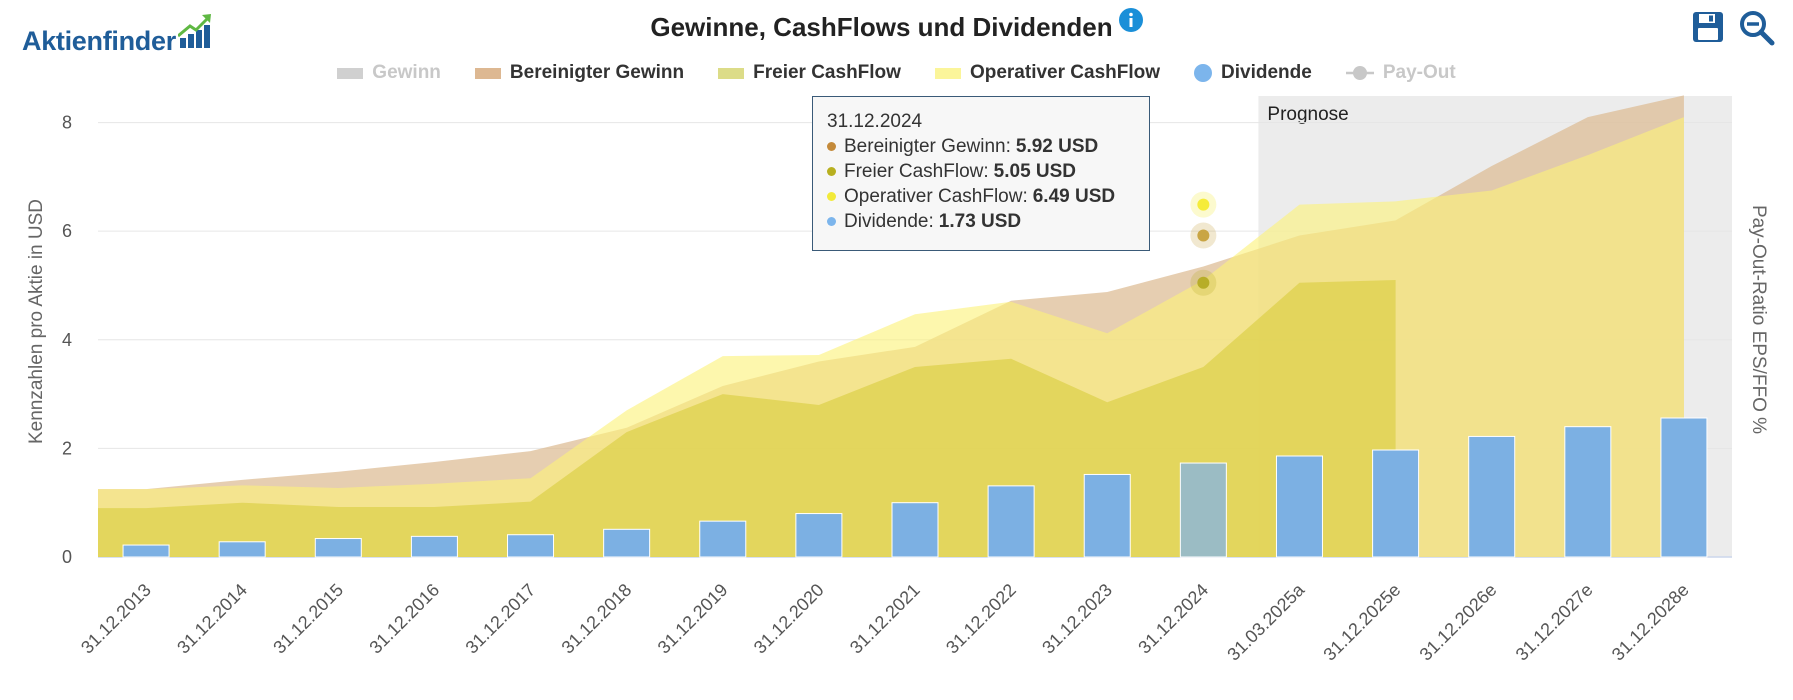 The height and width of the screenshot is (700, 1793). What do you see at coordinates (67, 448) in the screenshot?
I see `y-tick-label: 2` at bounding box center [67, 448].